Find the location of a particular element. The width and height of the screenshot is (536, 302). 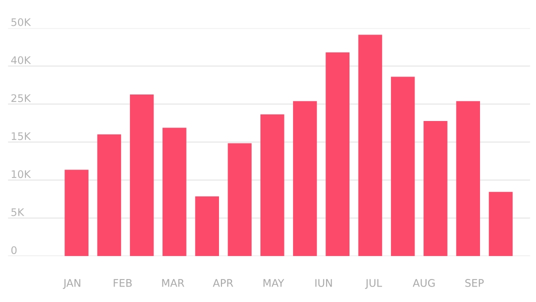

text: JUL is located at coordinates (373, 284).